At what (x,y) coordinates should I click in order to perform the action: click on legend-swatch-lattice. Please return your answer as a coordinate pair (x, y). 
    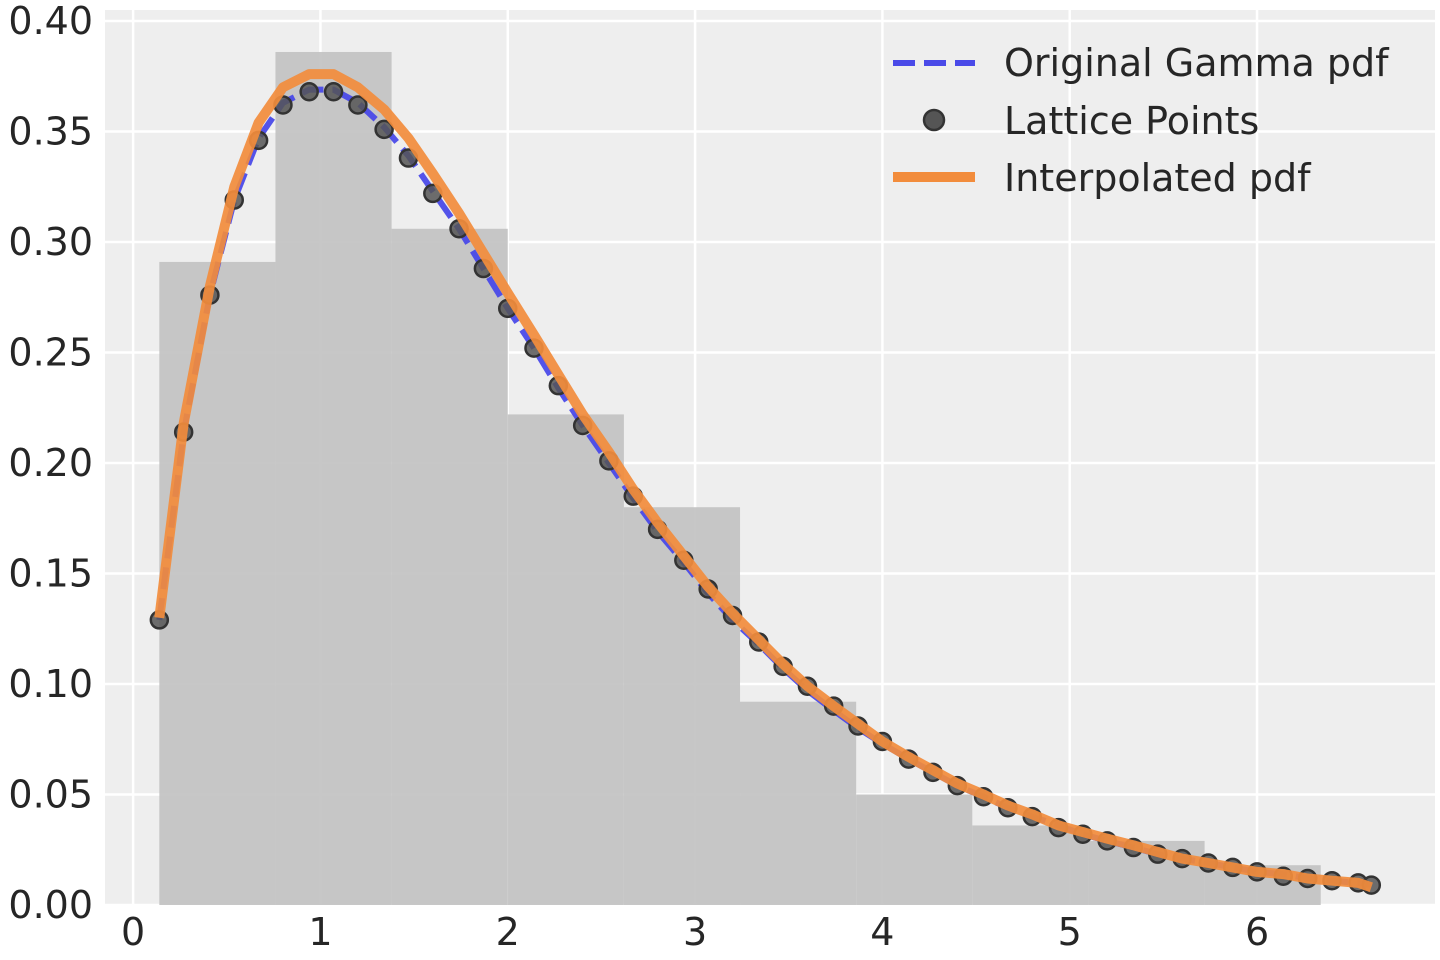
    Looking at the image, I should click on (934, 120).